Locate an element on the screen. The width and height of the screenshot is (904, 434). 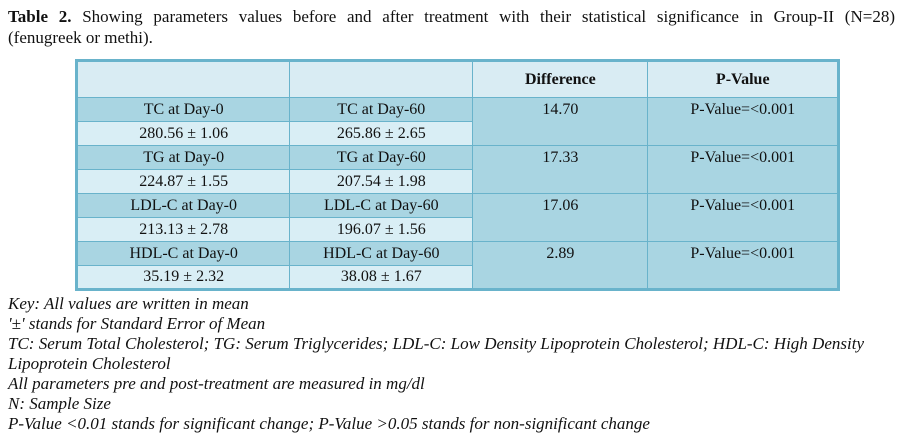
note-sample-size: N: Sample Size is located at coordinates (59, 403).